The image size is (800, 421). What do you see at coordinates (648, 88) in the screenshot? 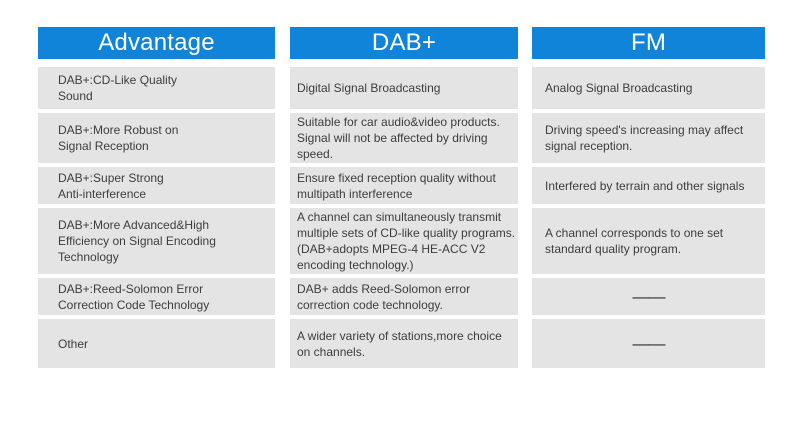
I see `fm-cell-analog-broadcasting: Analog Signal Broadcasting` at bounding box center [648, 88].